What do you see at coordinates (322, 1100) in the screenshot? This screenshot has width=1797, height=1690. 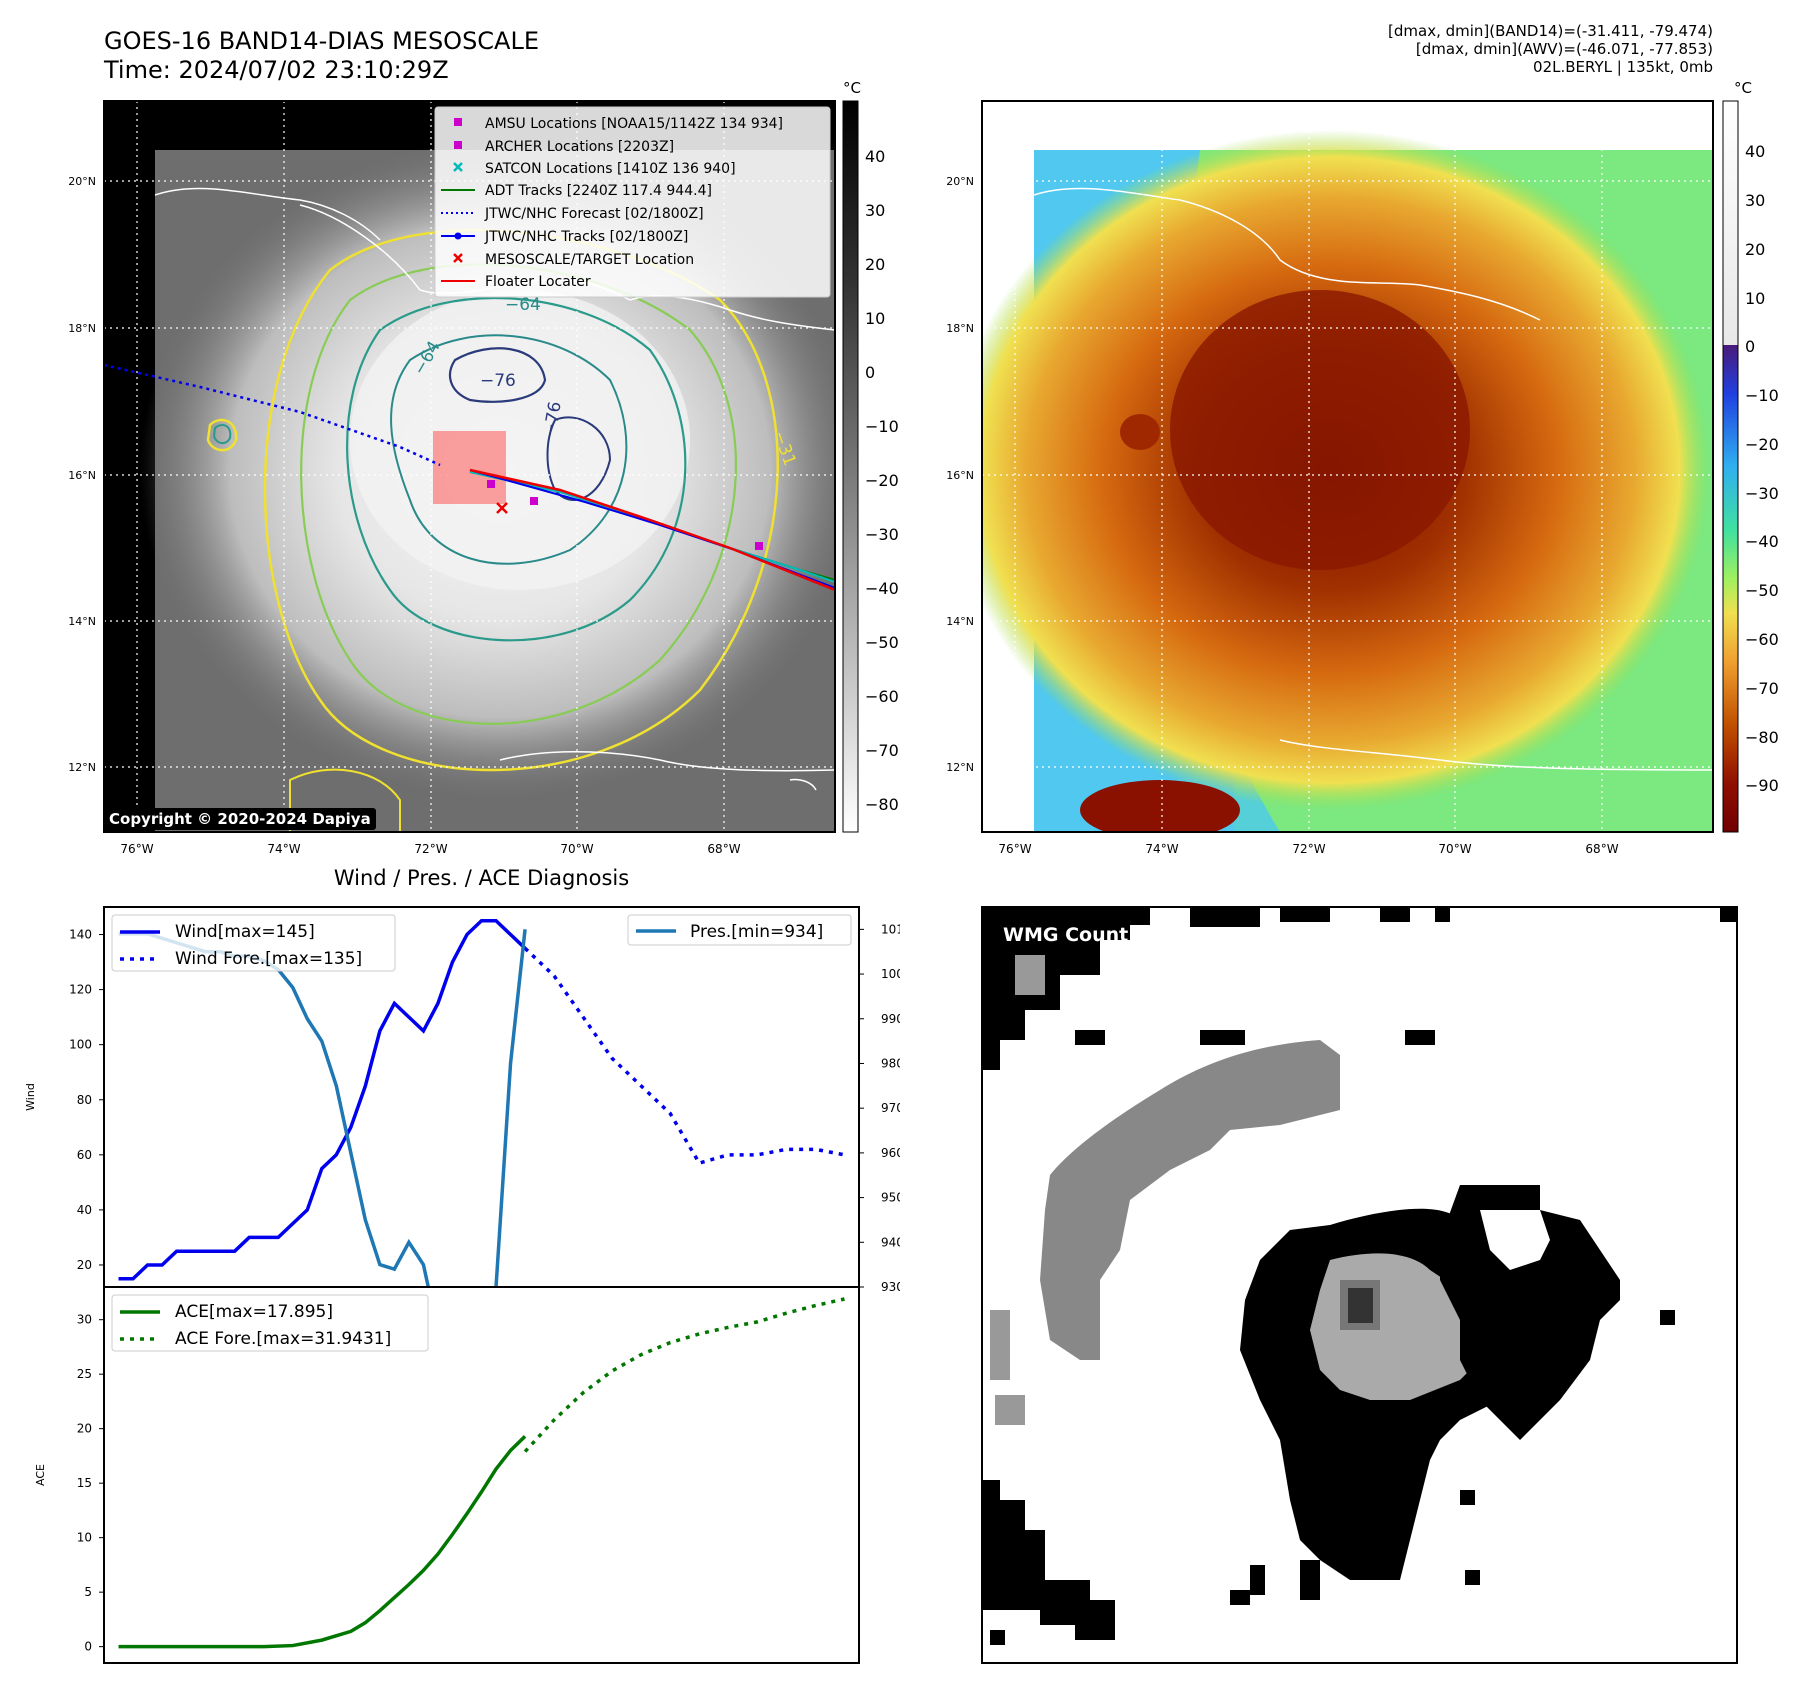 I see `wind-series-line` at bounding box center [322, 1100].